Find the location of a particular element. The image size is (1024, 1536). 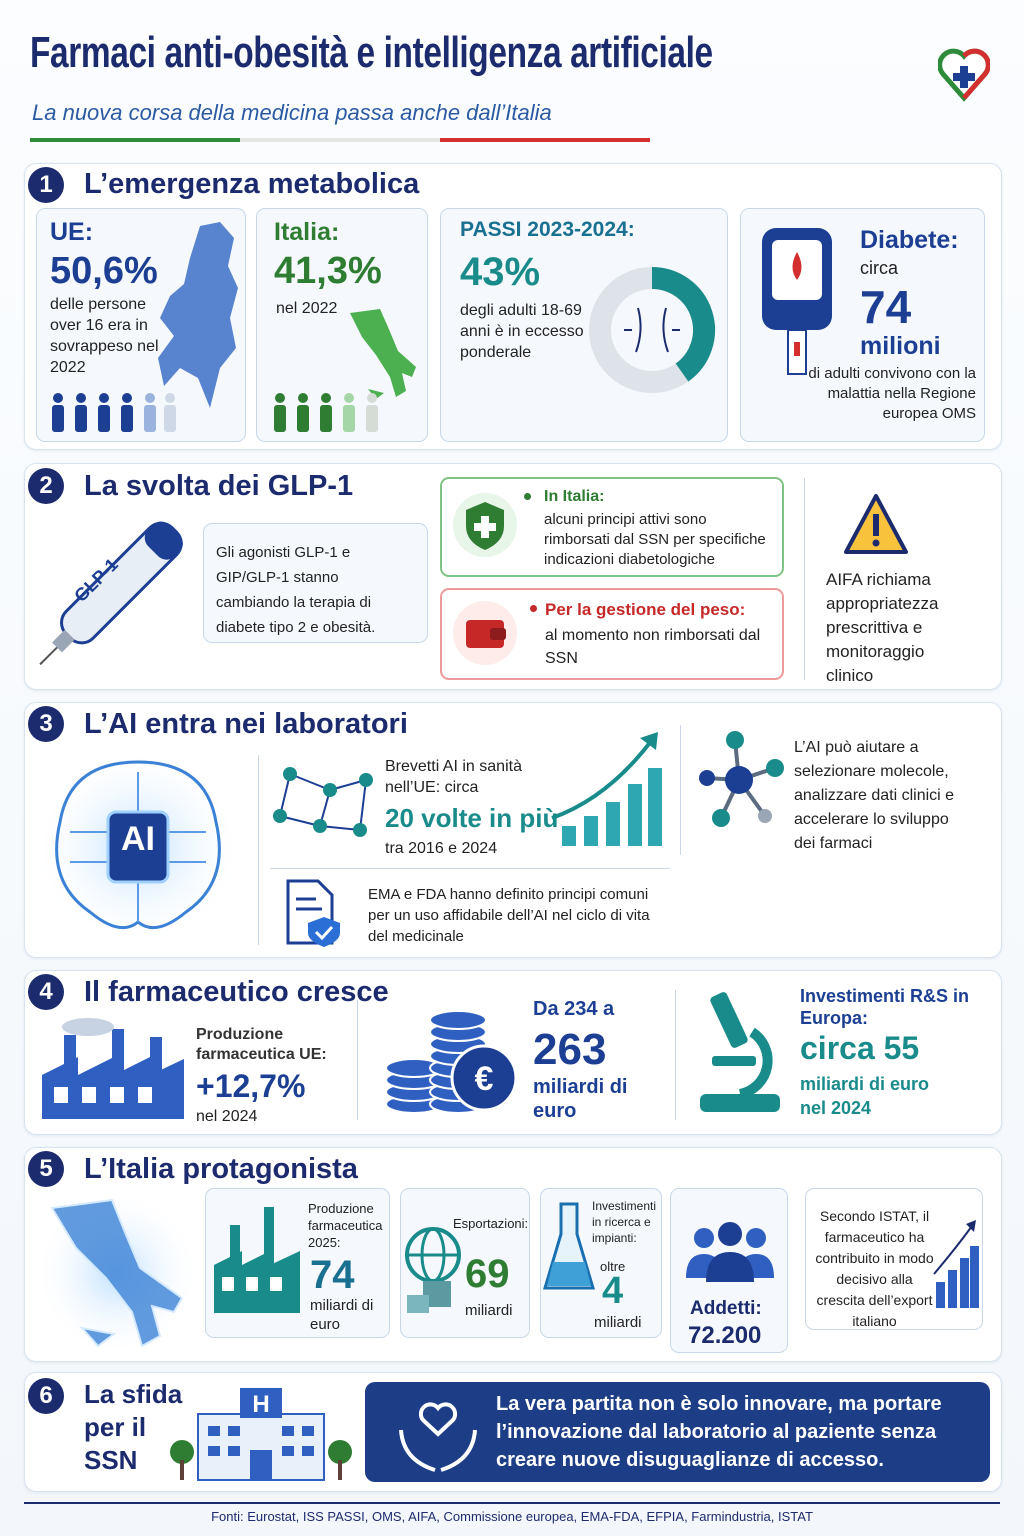

section-title: L’emergenza metabolica is located at coordinates (252, 184).